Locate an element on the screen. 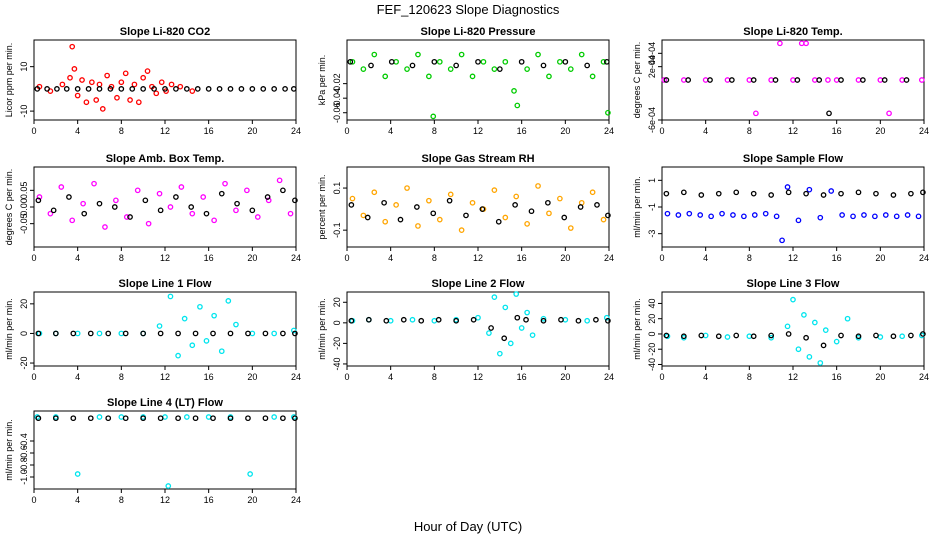 The image size is (936, 540). panel-title: Slope Amb. Box Temp. is located at coordinates (165, 159).